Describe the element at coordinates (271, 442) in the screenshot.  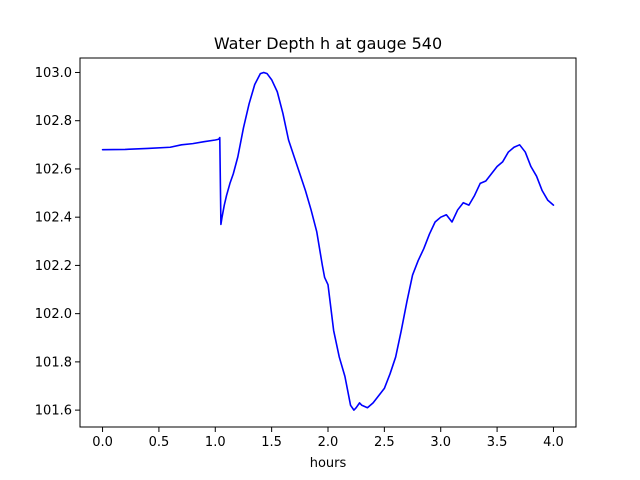
I see `x-tick-label: 1.5` at that location.